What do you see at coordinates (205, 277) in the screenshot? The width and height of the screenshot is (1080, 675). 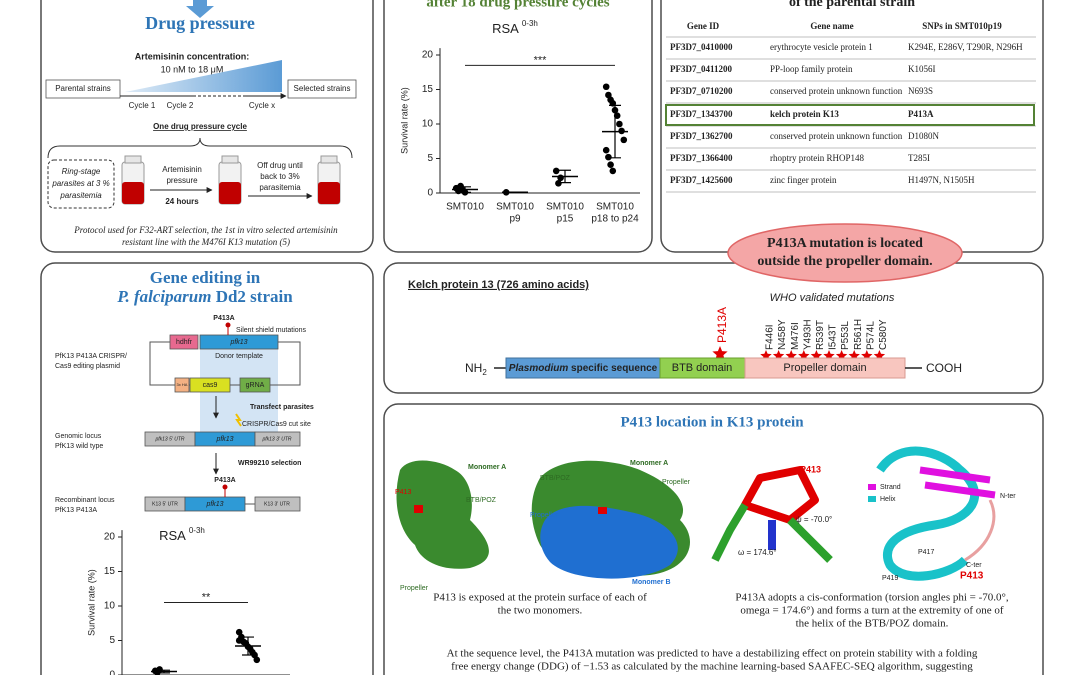 I see `gene-editing-title: Gene editing in` at bounding box center [205, 277].